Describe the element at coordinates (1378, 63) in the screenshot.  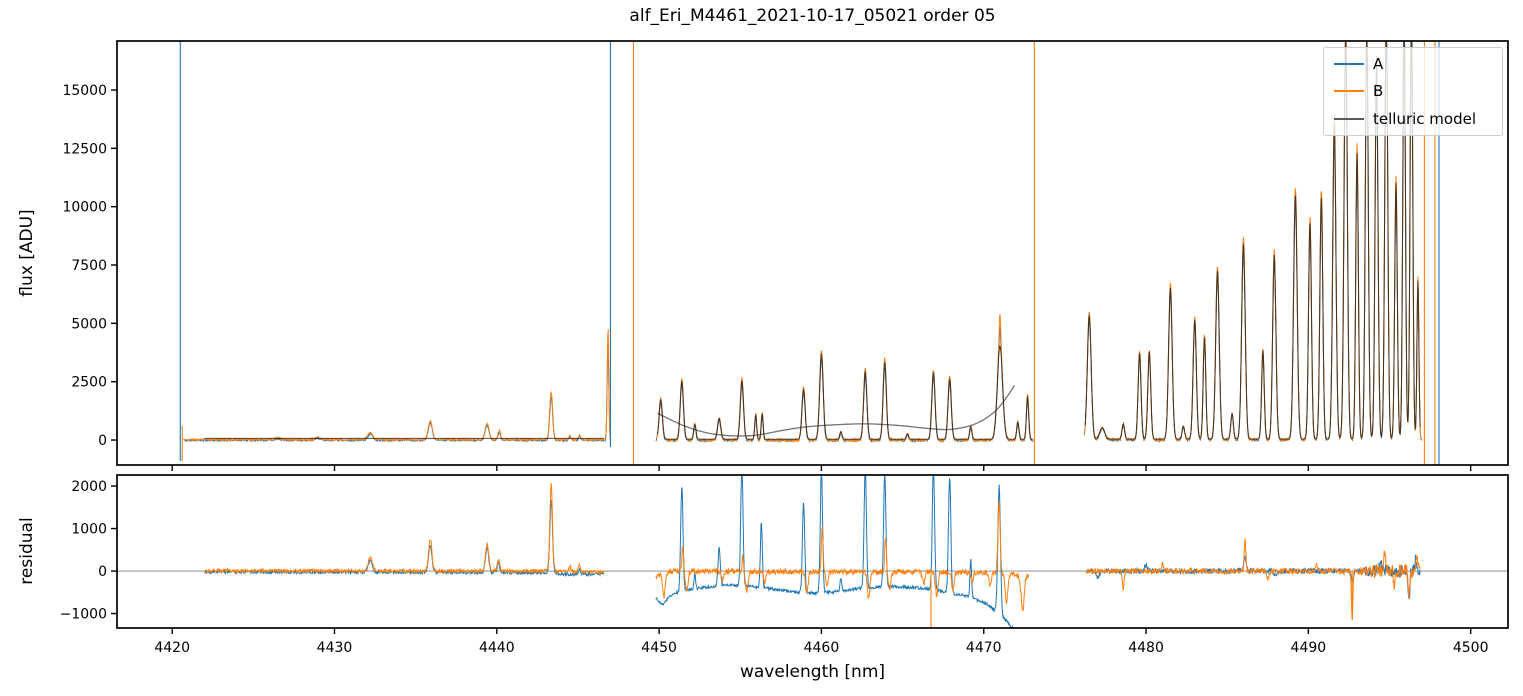
I see `legend-label: A` at that location.